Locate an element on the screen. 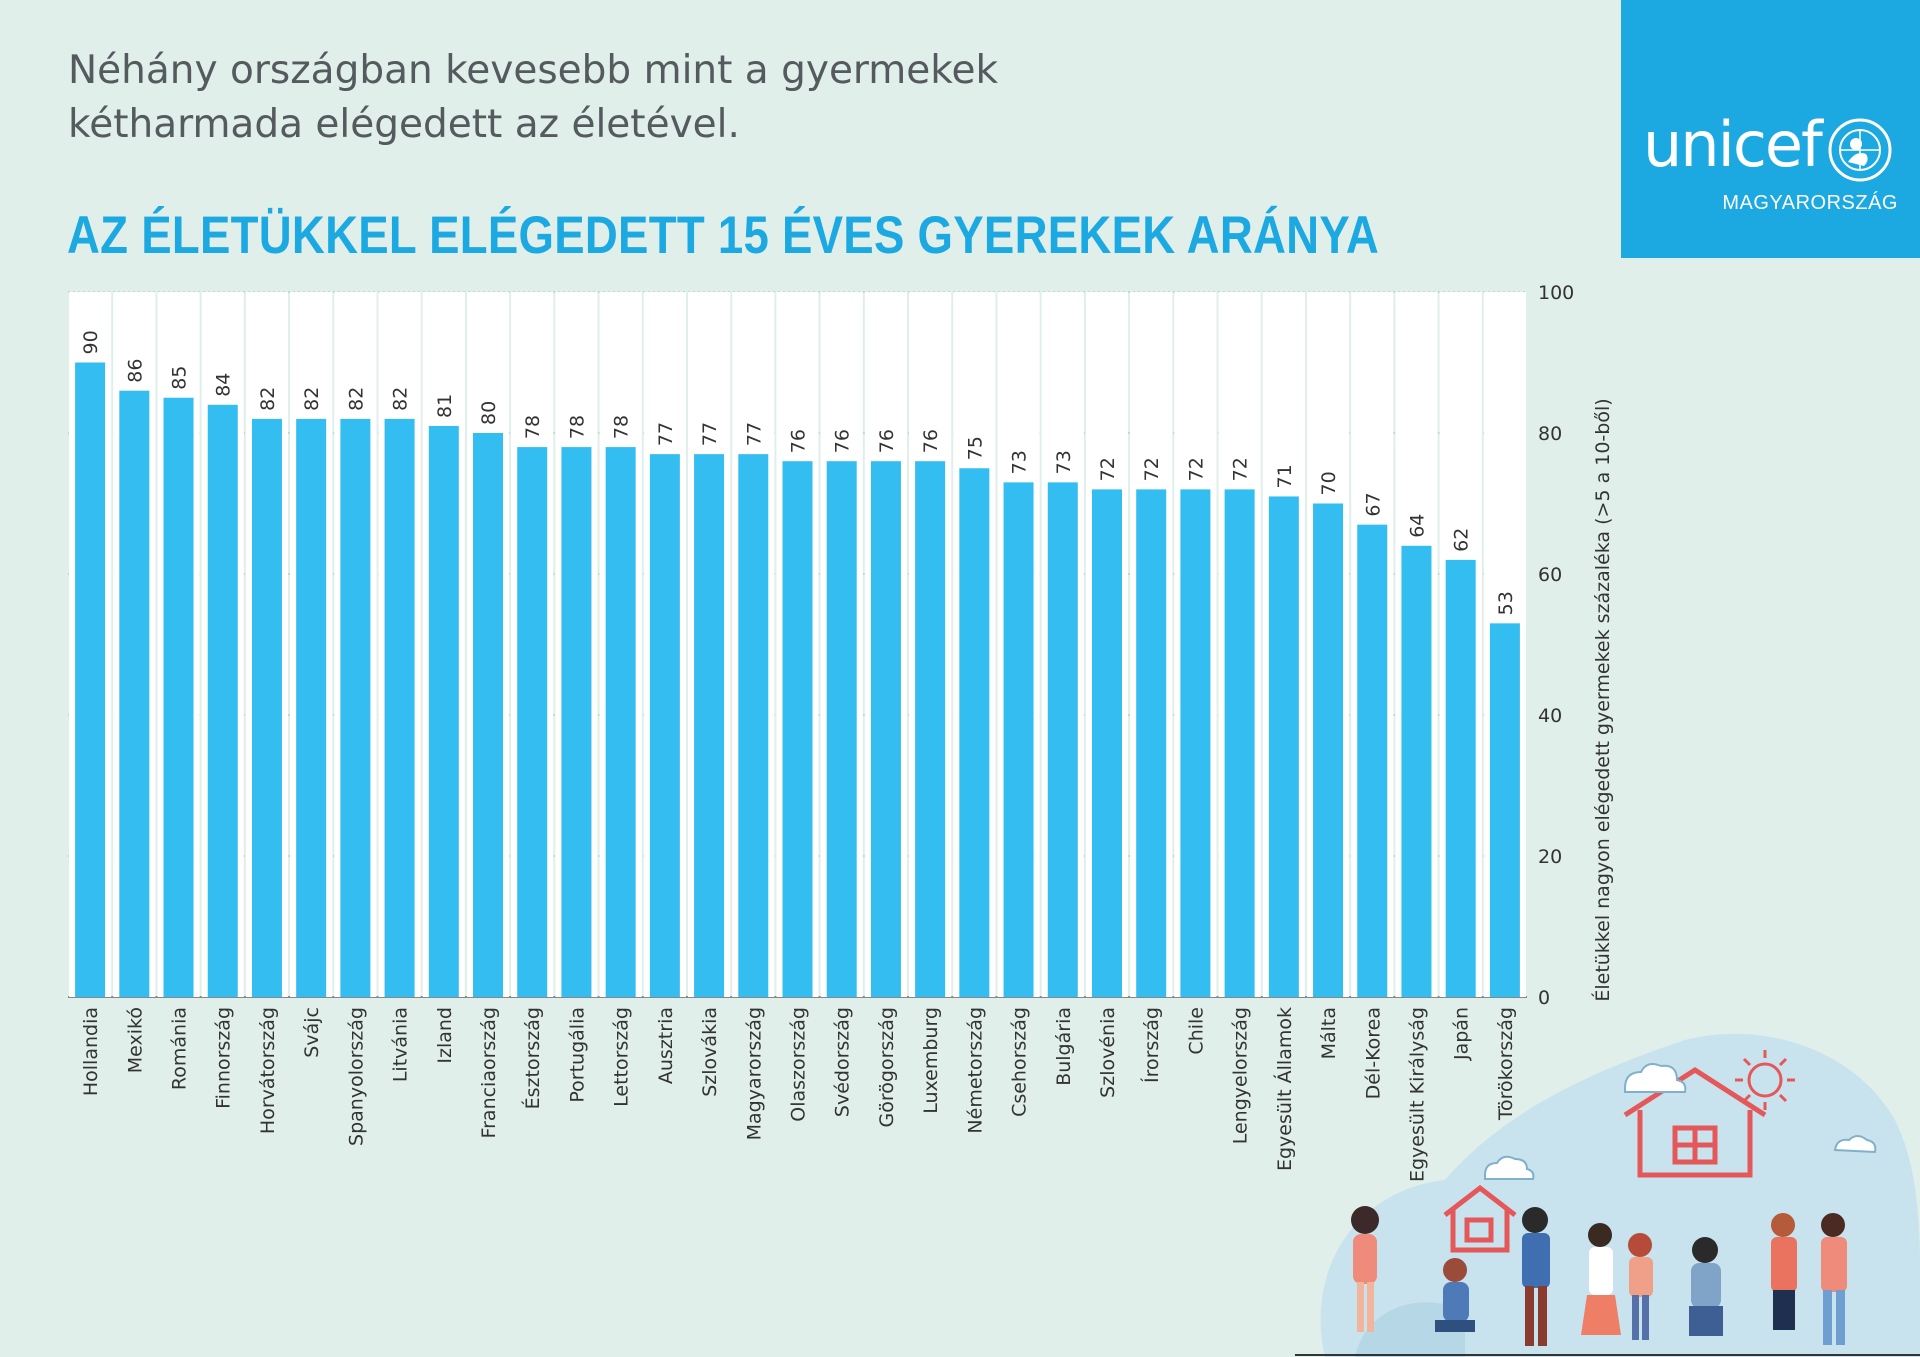  x-tick-label: Csehország is located at coordinates (1020, 1062).